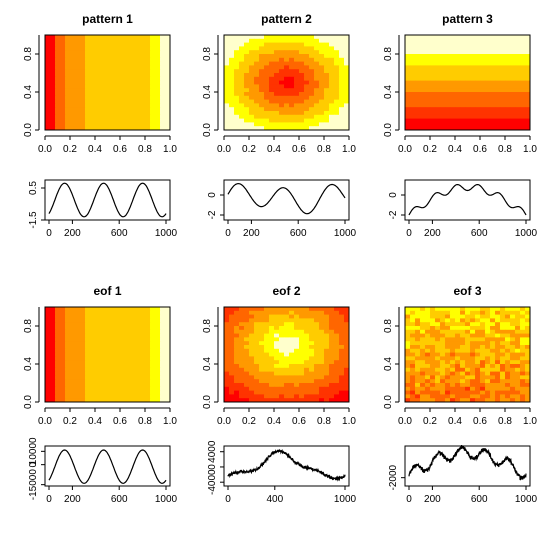 This screenshot has width=540, height=540. I want to click on pattern1-y-tick-label: 0.8, so click(28, 54).